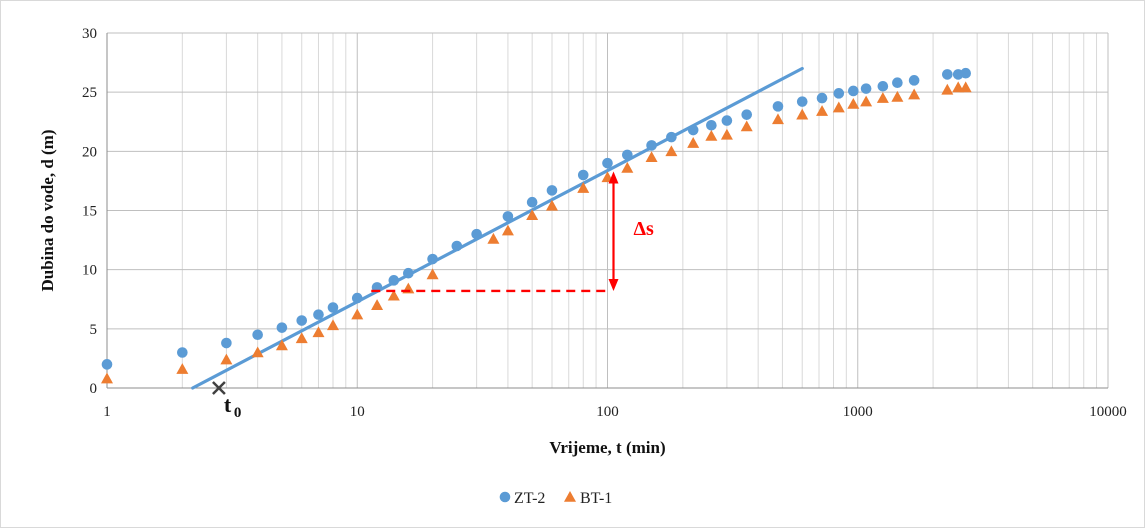 This screenshot has height=532, width=1145. Describe the element at coordinates (107, 412) in the screenshot. I see `x-tick-label: 1` at that location.